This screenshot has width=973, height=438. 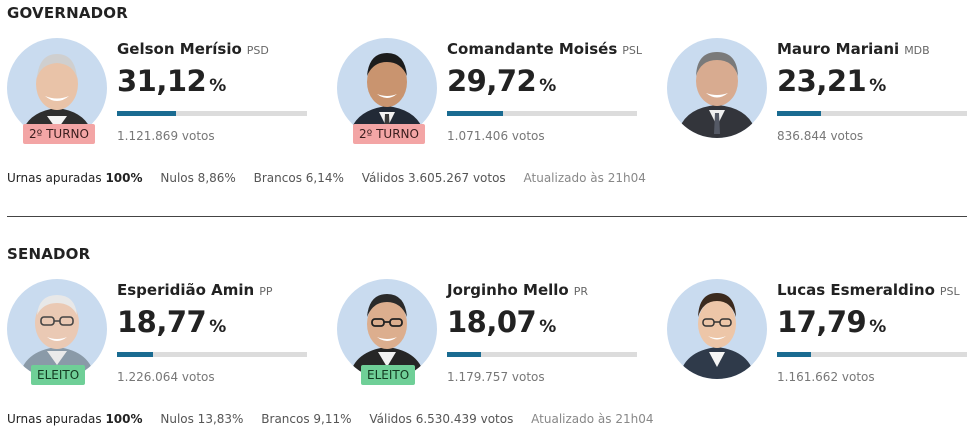 What do you see at coordinates (820, 136) in the screenshot?
I see `vote-count: 836.844 votos` at bounding box center [820, 136].